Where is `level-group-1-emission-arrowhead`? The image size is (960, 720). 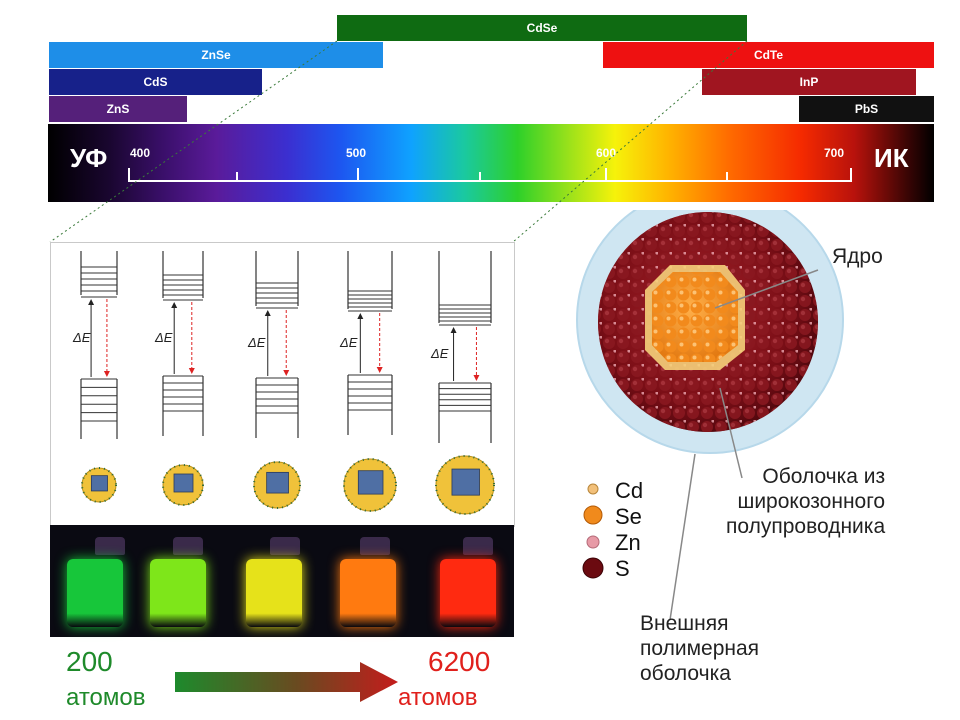
level-group-1-emission-arrowhead is located at coordinates (106, 374).